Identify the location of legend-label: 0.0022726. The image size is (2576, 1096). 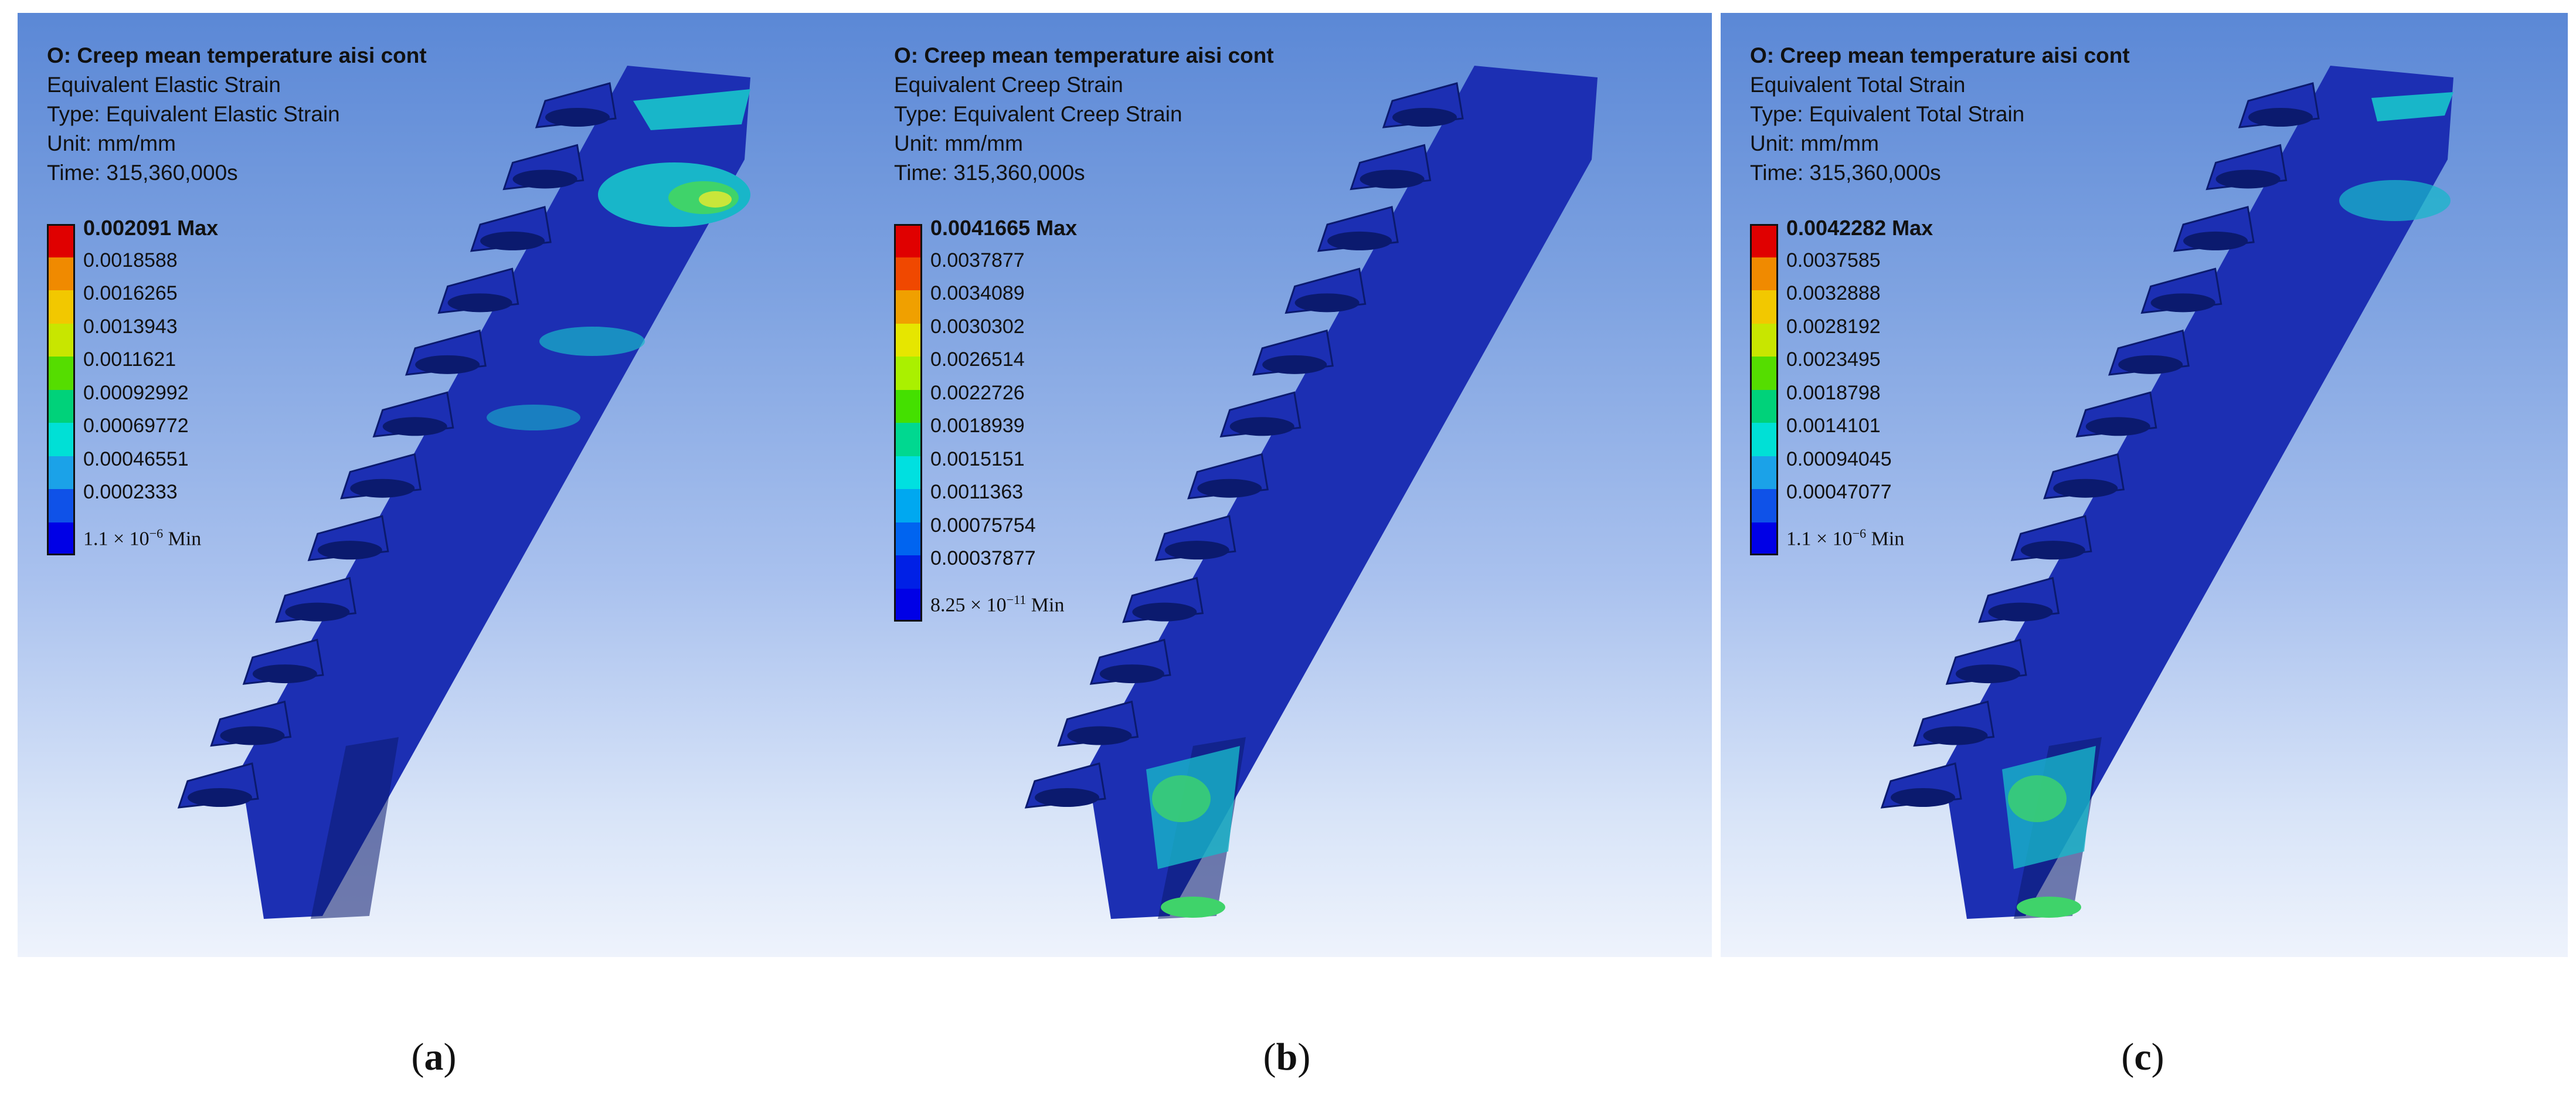
(978, 393).